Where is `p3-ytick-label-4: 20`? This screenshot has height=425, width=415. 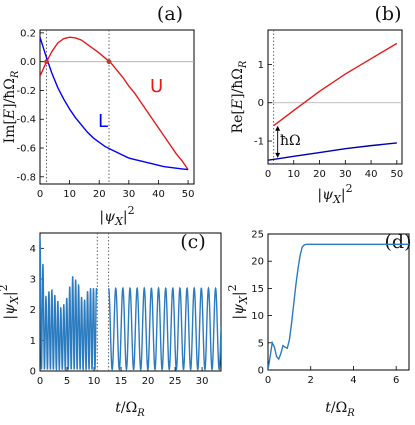
p3-ytick-label-4: 20 is located at coordinates (257, 262).